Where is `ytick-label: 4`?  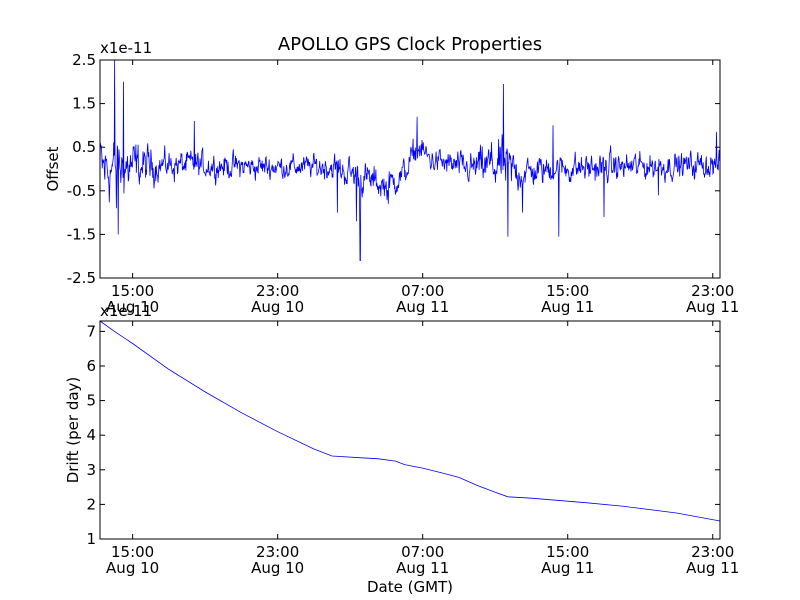
ytick-label: 4 is located at coordinates (91, 435).